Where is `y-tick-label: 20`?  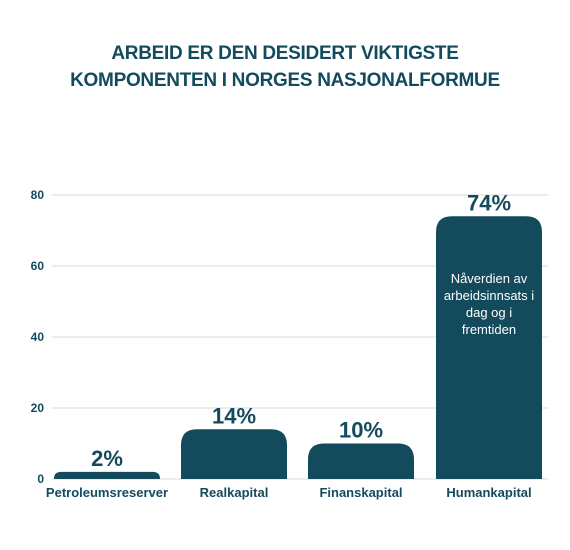 y-tick-label: 20 is located at coordinates (38, 408).